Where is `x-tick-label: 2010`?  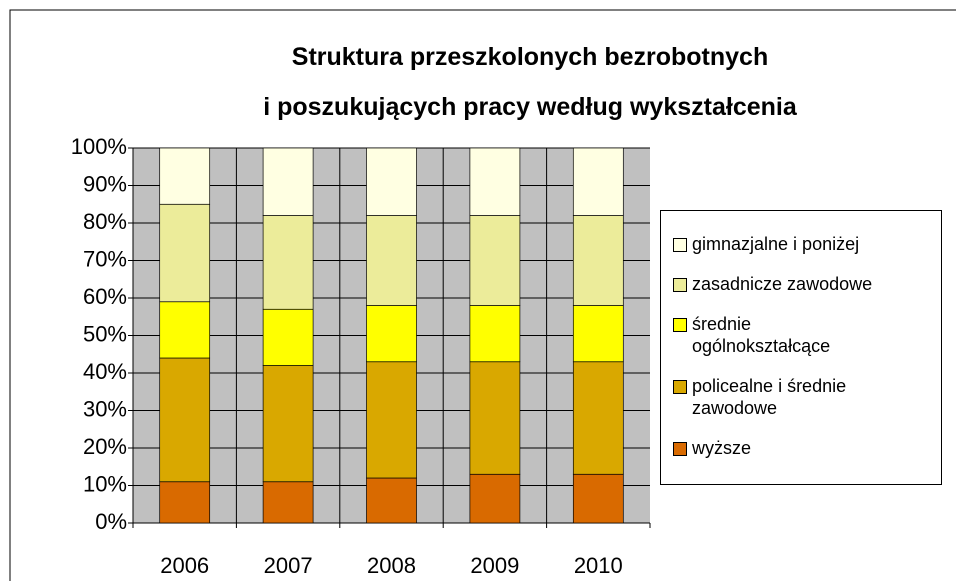
x-tick-label: 2010 is located at coordinates (598, 565).